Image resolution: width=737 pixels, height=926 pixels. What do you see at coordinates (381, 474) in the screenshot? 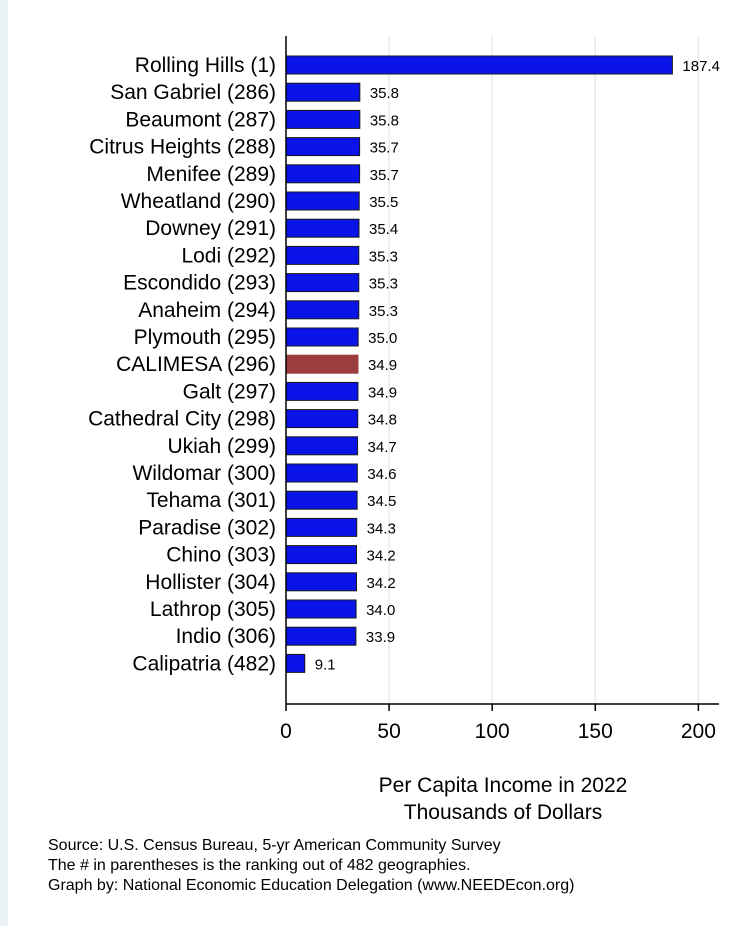
I see `value-label: 34.6` at bounding box center [381, 474].